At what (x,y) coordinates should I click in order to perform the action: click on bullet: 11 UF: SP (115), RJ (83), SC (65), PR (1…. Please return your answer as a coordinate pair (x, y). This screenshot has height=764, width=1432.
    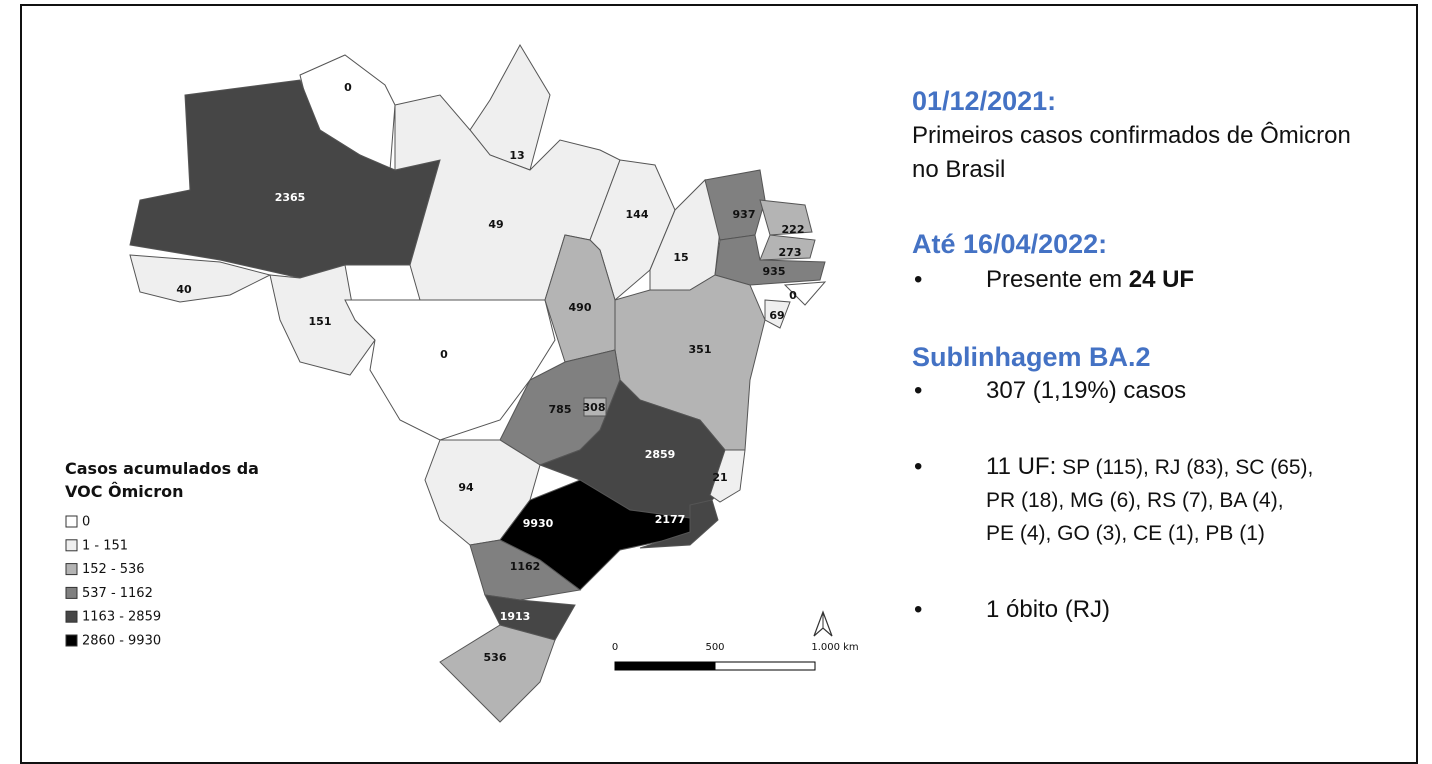
    Looking at the image, I should click on (1114, 500).